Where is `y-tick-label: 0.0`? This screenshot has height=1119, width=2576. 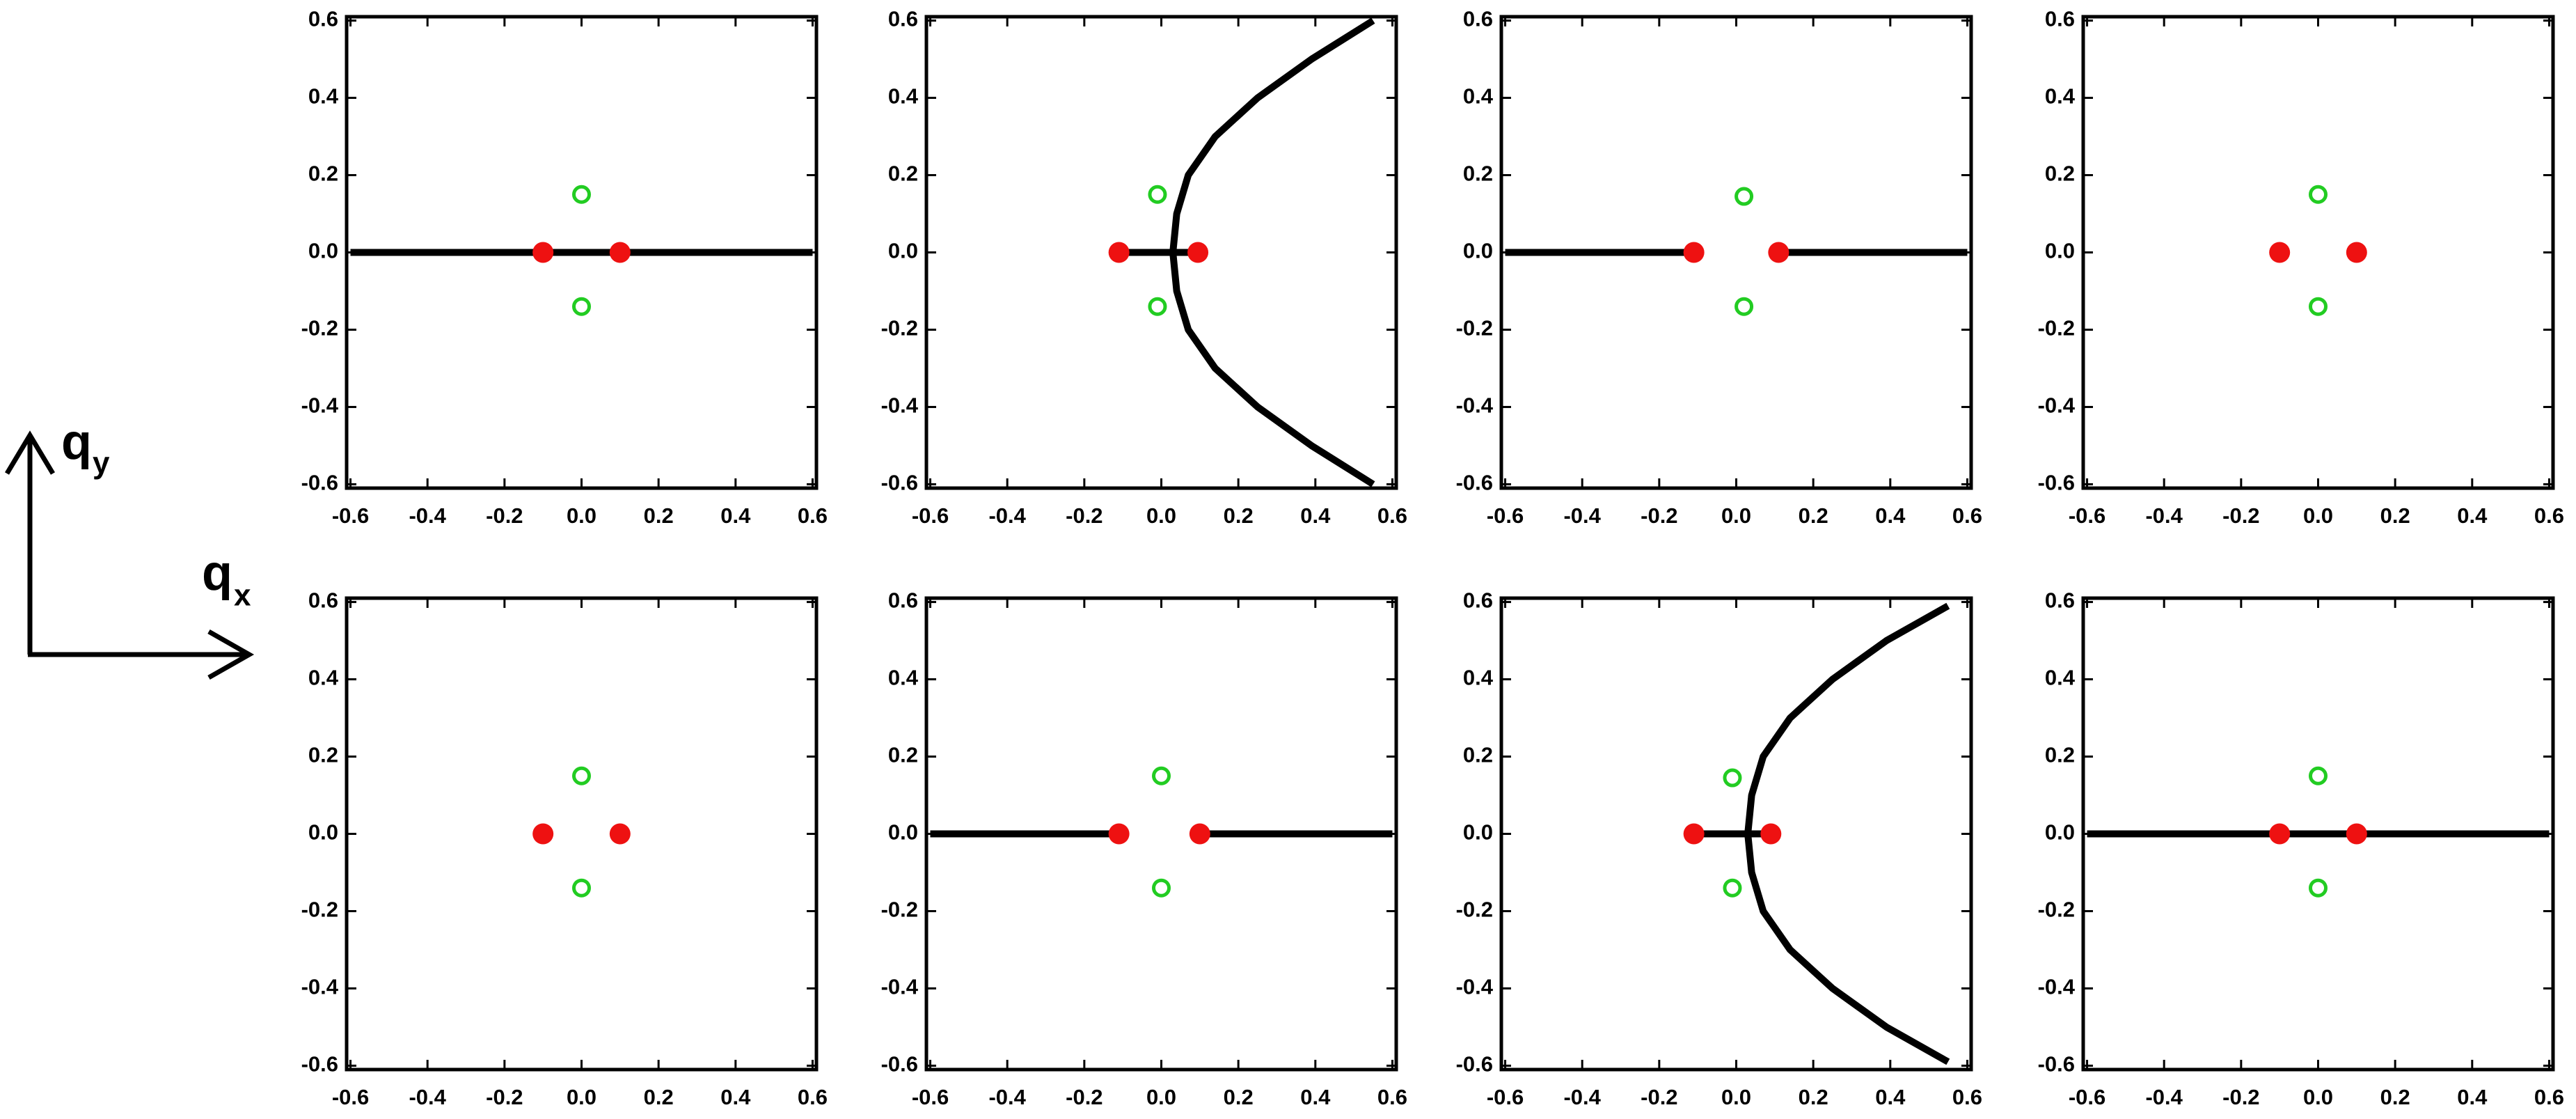
y-tick-label: 0.0 is located at coordinates (323, 251).